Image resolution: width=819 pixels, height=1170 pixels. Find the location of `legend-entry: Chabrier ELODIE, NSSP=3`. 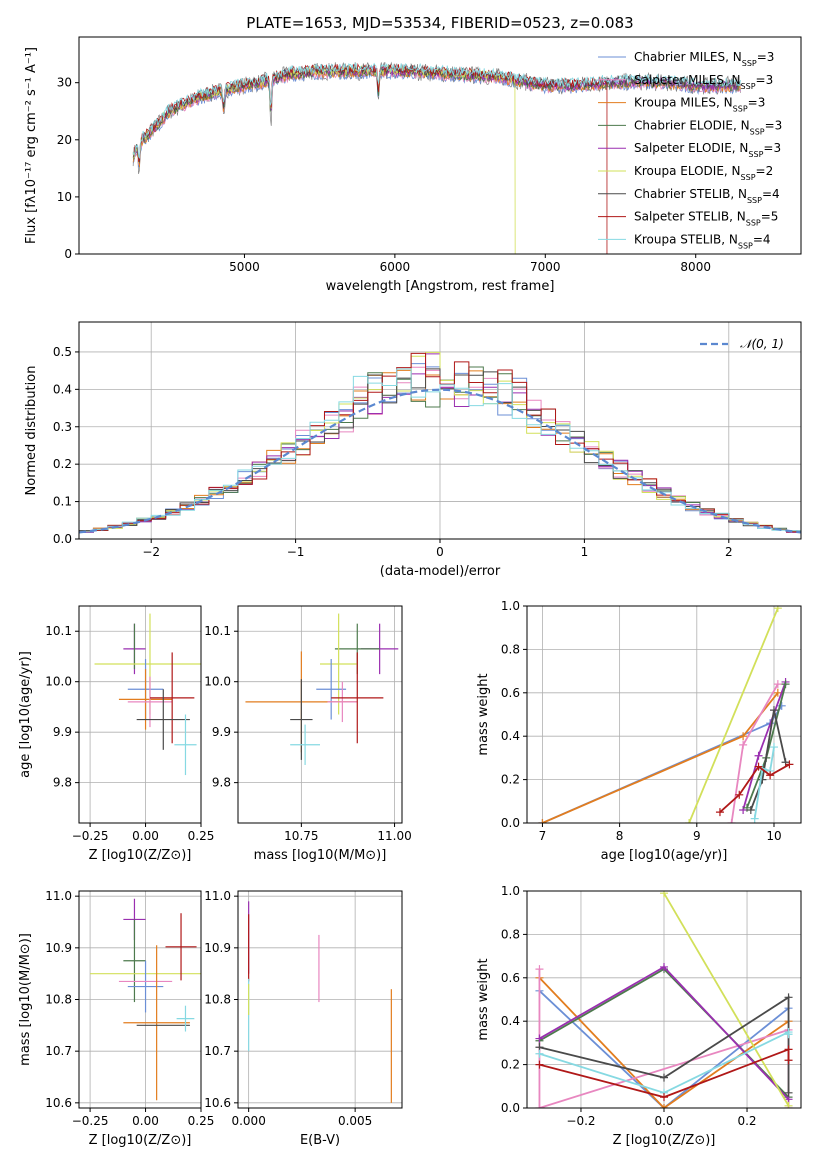

legend-entry: Chabrier ELODIE, NSSP=3 is located at coordinates (708, 127).